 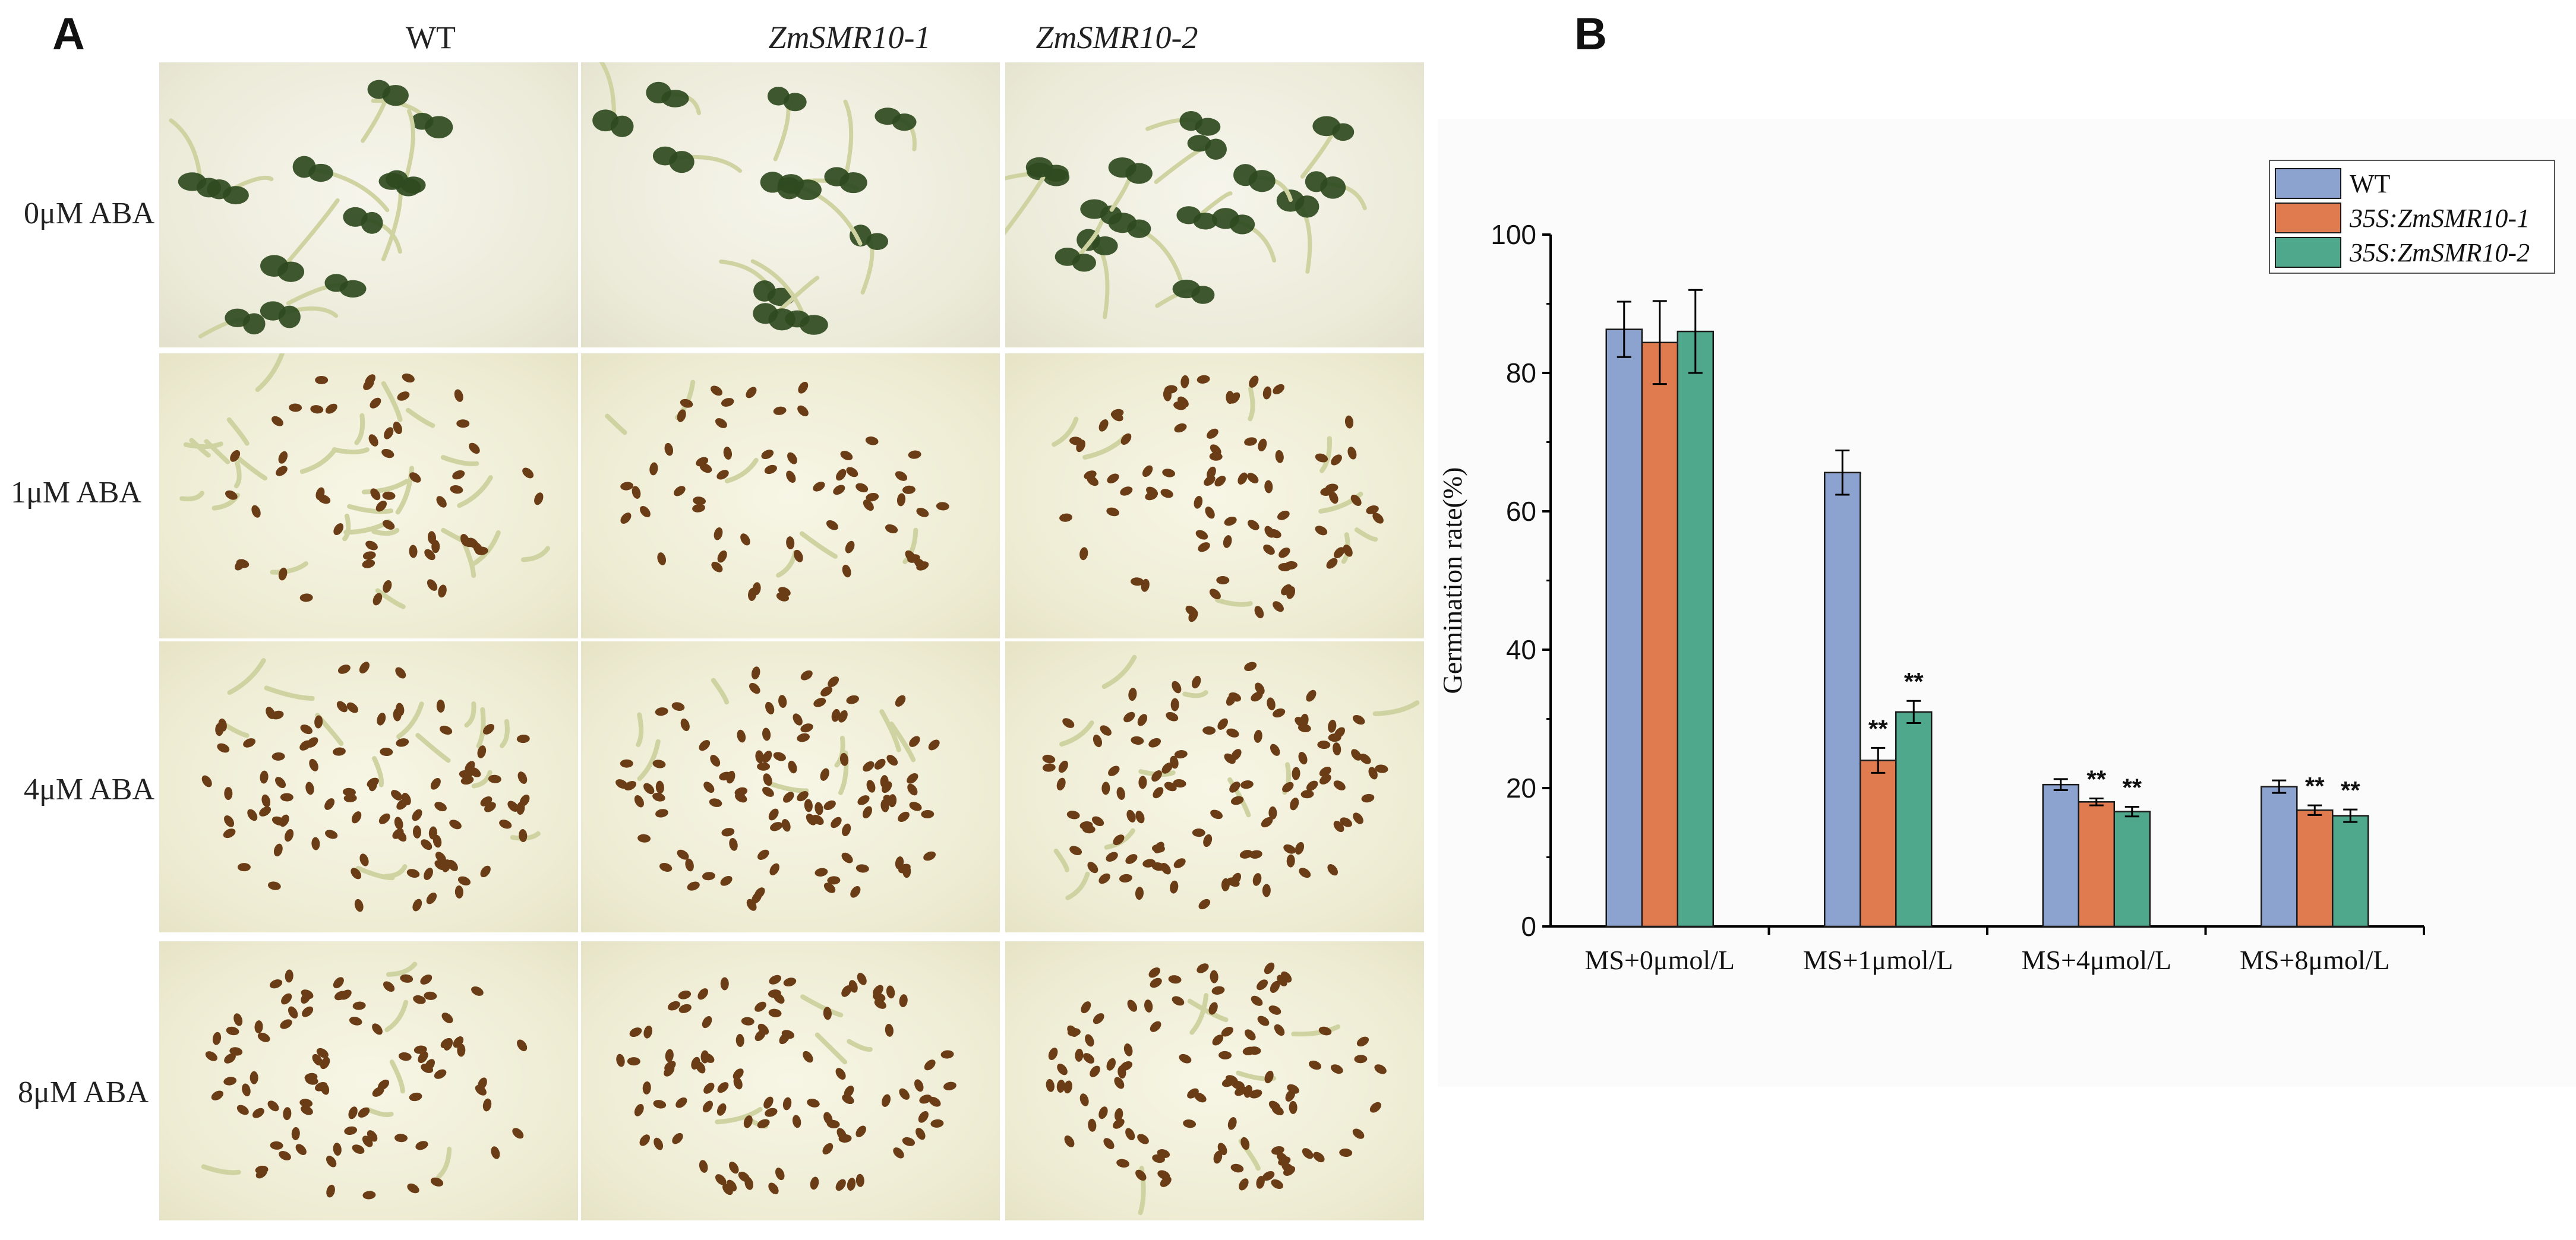 I want to click on seedling-photo-r1-c1, so click(x=368, y=205).